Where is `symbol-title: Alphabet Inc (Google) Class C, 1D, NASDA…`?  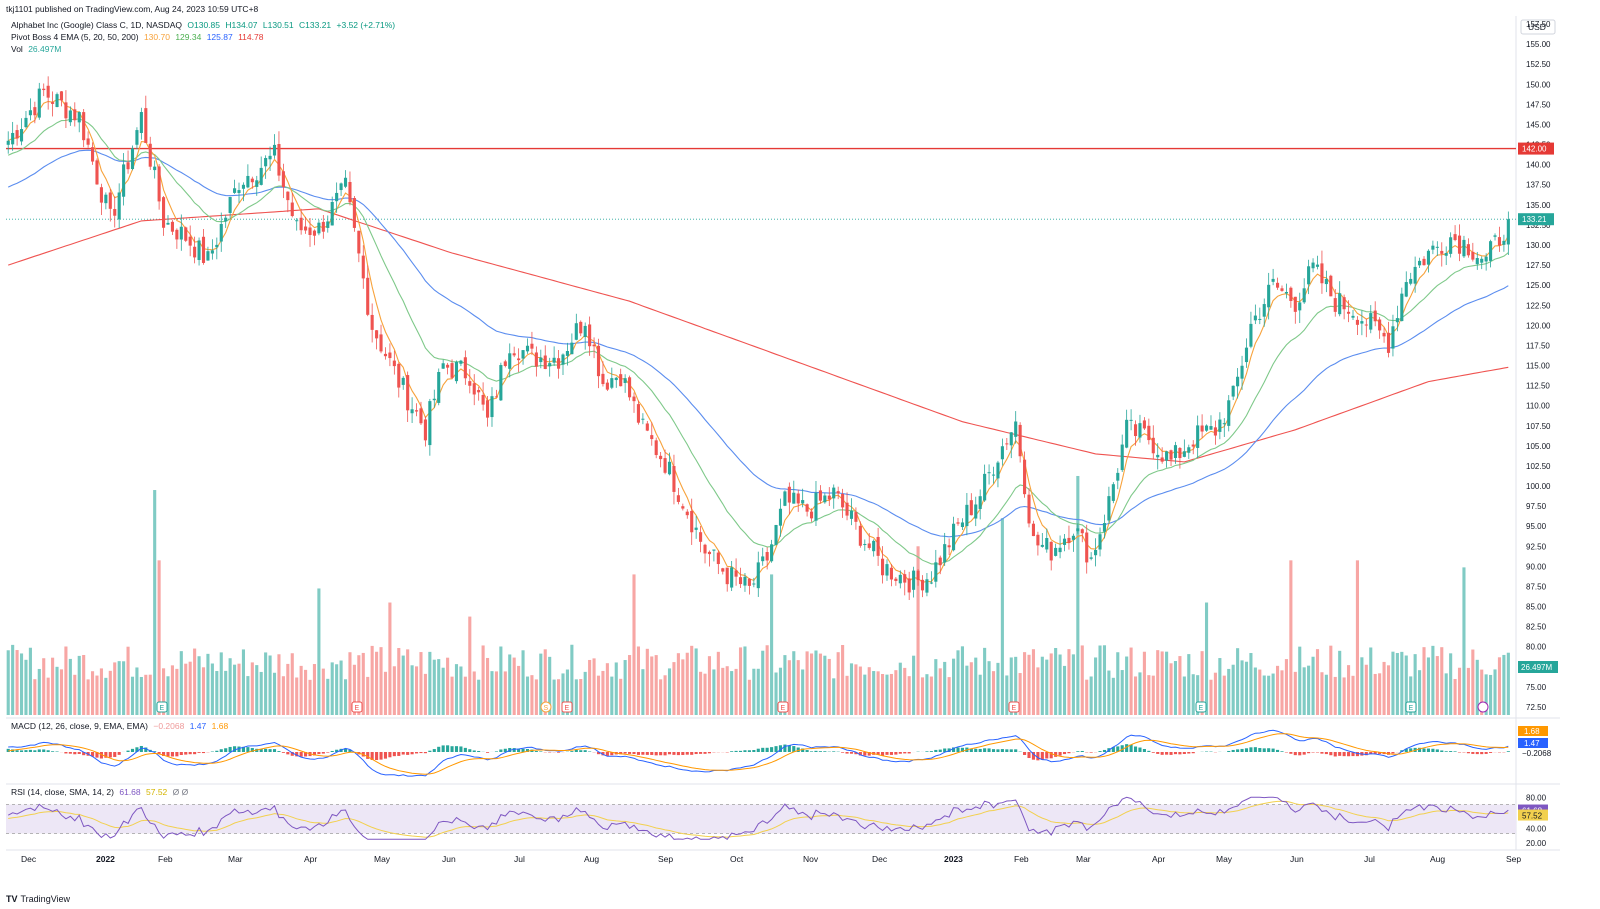
symbol-title: Alphabet Inc (Google) Class C, 1D, NASDA… is located at coordinates (97, 25).